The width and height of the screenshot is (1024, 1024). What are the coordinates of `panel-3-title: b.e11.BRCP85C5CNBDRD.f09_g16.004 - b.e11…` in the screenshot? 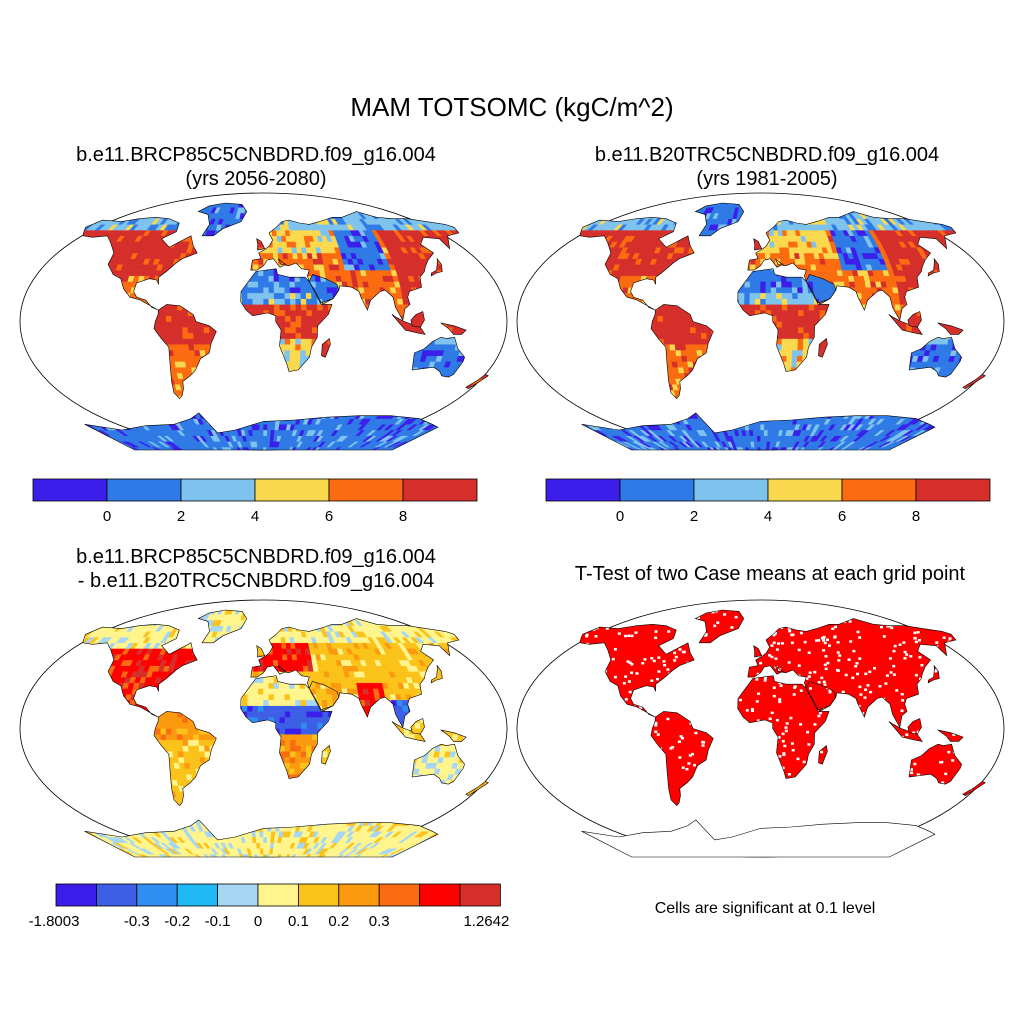 It's located at (256, 569).